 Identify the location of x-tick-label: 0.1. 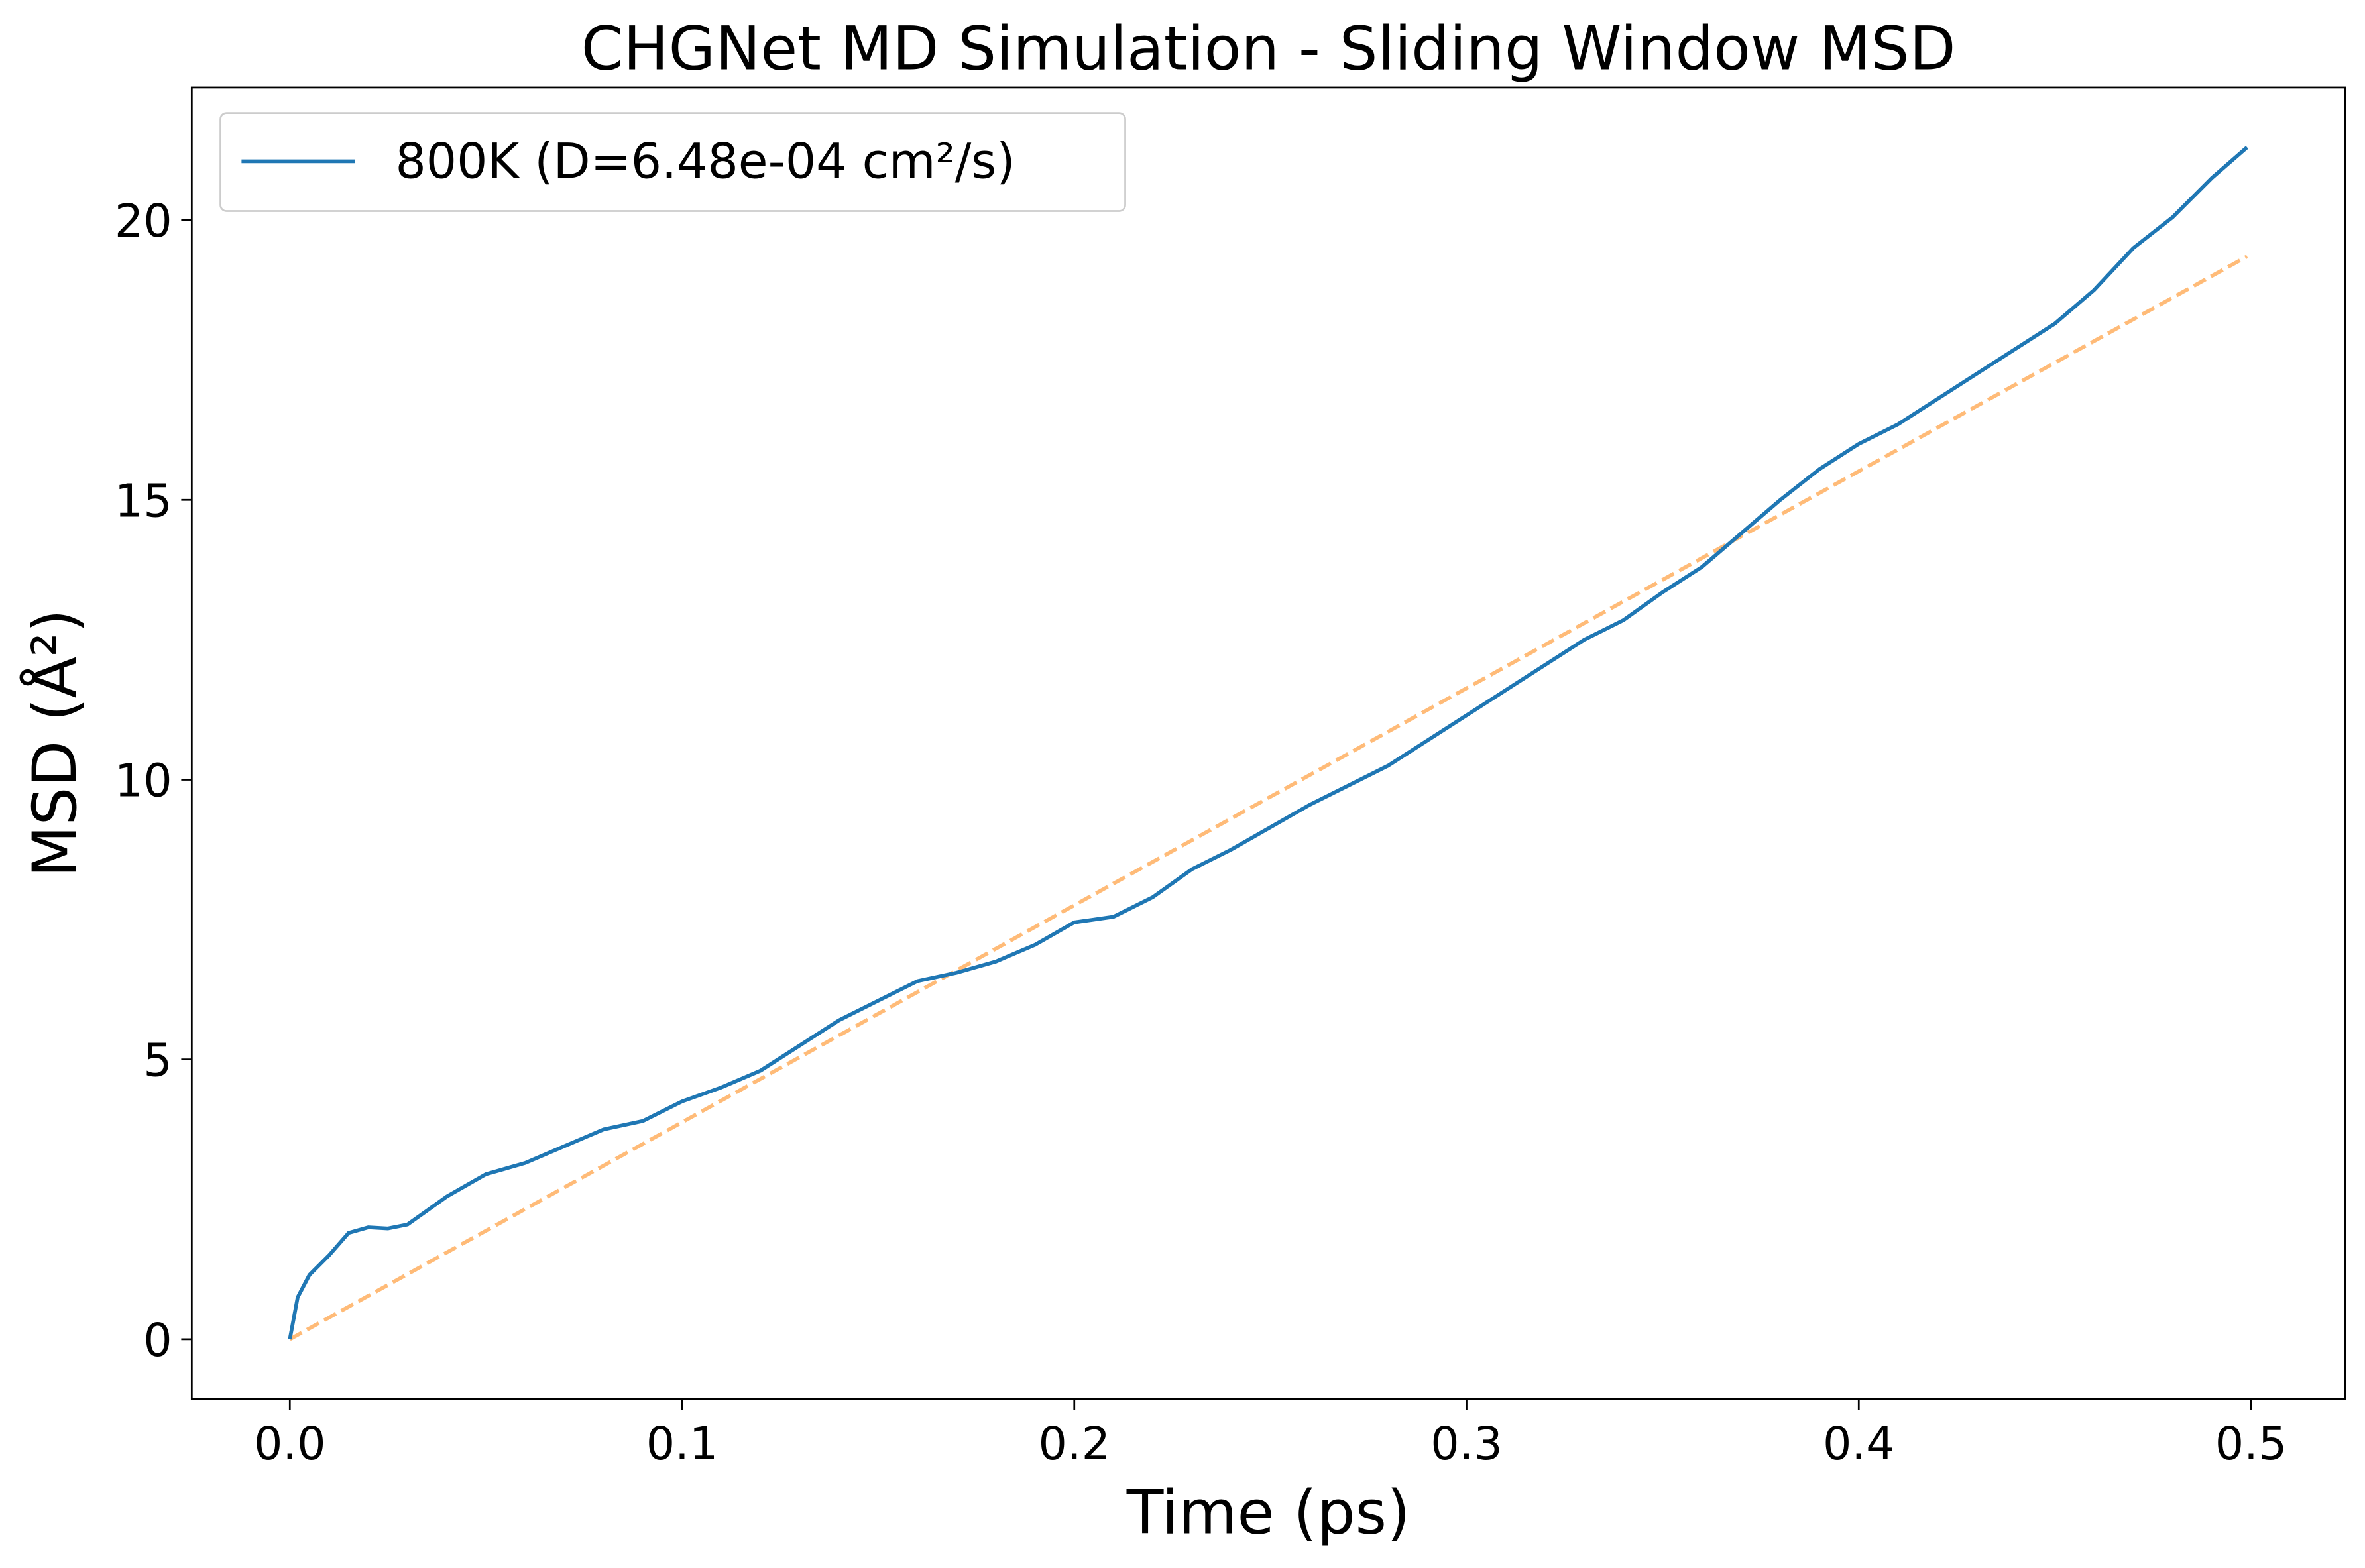
(682, 1445).